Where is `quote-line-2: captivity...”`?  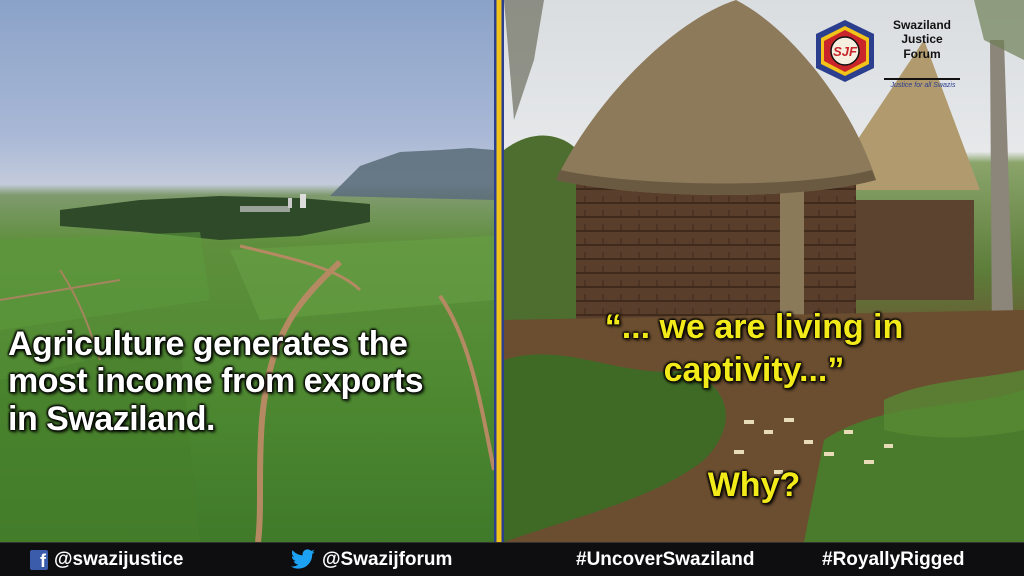
quote-line-2: captivity...” is located at coordinates (754, 369).